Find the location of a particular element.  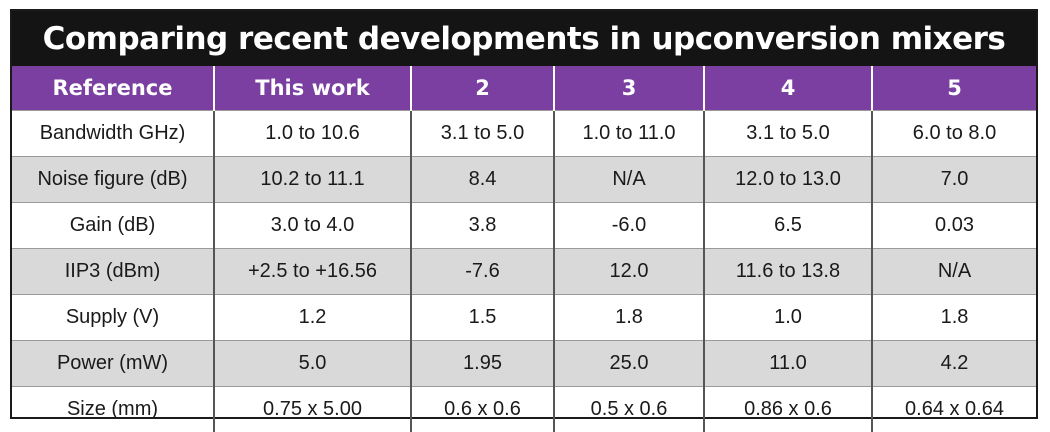

header-ref-4: 4 is located at coordinates (788, 88).